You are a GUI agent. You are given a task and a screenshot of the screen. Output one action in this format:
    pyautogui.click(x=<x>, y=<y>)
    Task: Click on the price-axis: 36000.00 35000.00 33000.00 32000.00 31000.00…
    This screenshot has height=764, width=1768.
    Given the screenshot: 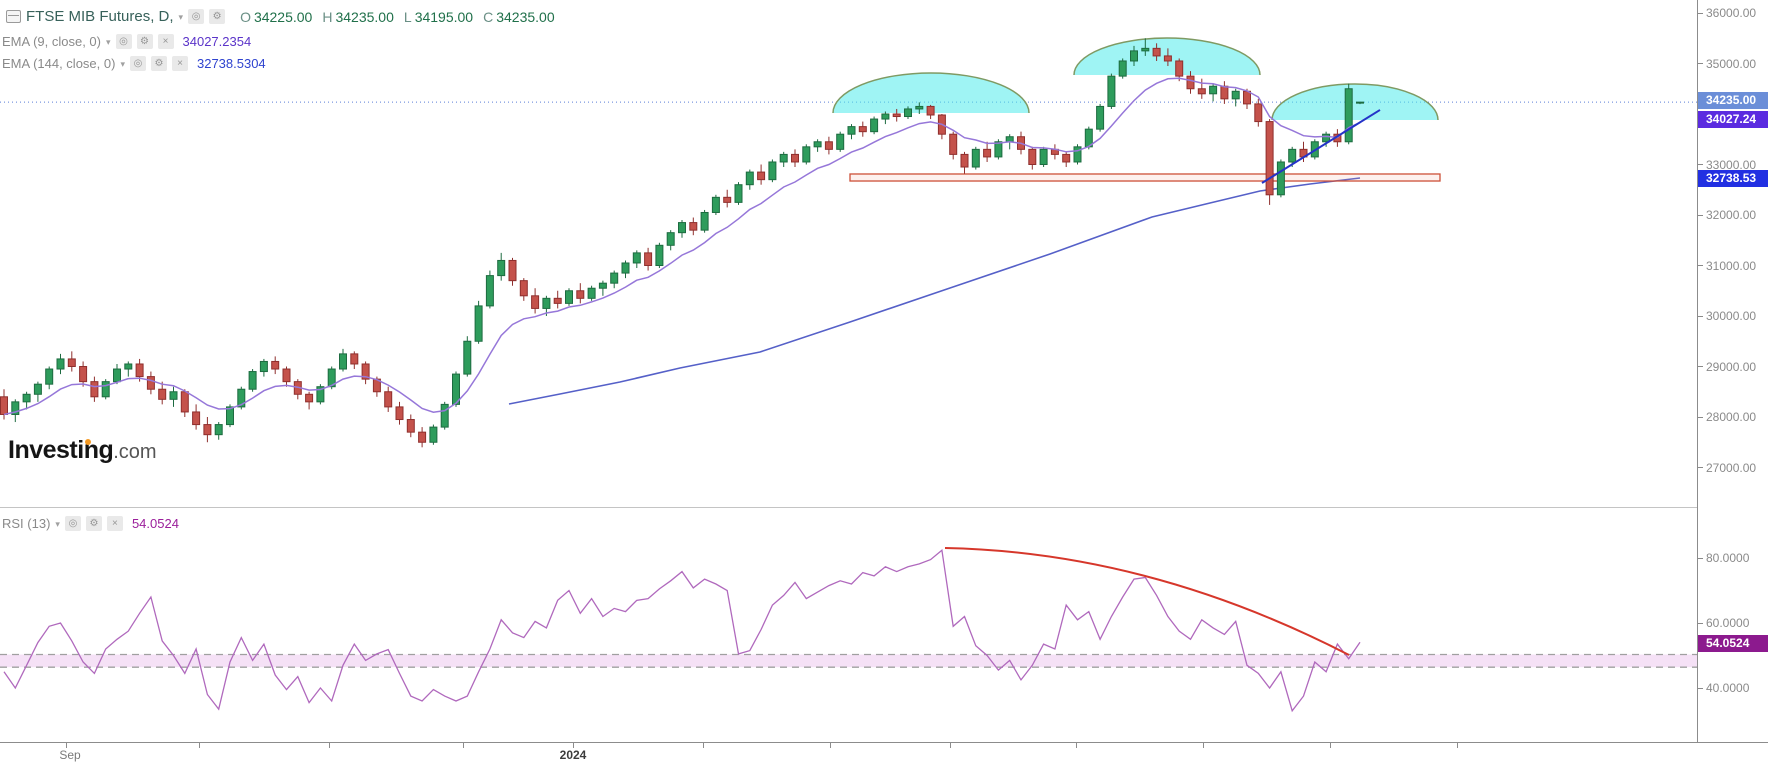 What is the action you would take?
    pyautogui.click(x=1732, y=371)
    